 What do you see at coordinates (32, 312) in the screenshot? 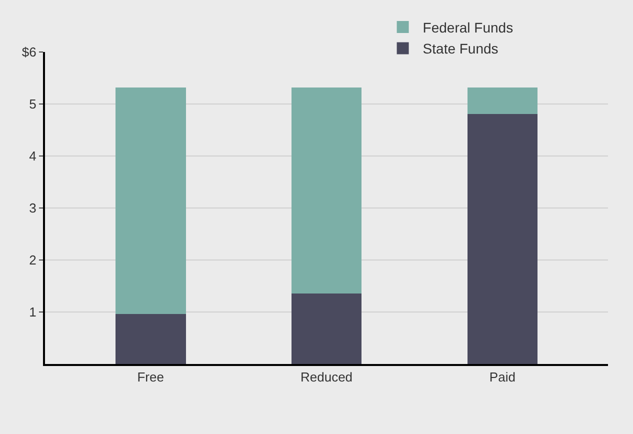
I see `y-tick-label: 1` at bounding box center [32, 312].